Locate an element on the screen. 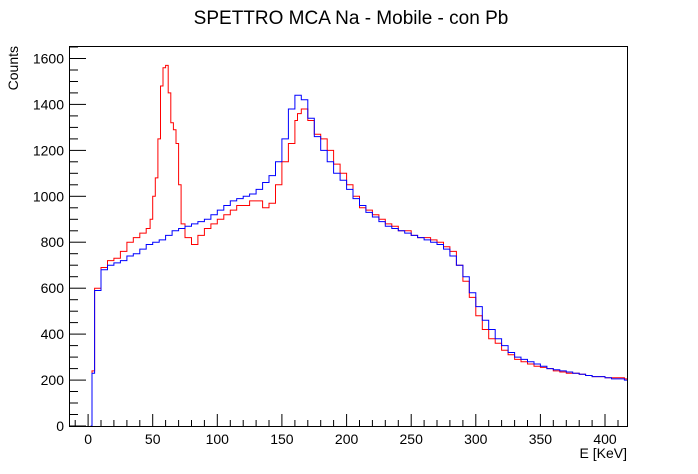  y-tick-label: 1000 is located at coordinates (48, 196).